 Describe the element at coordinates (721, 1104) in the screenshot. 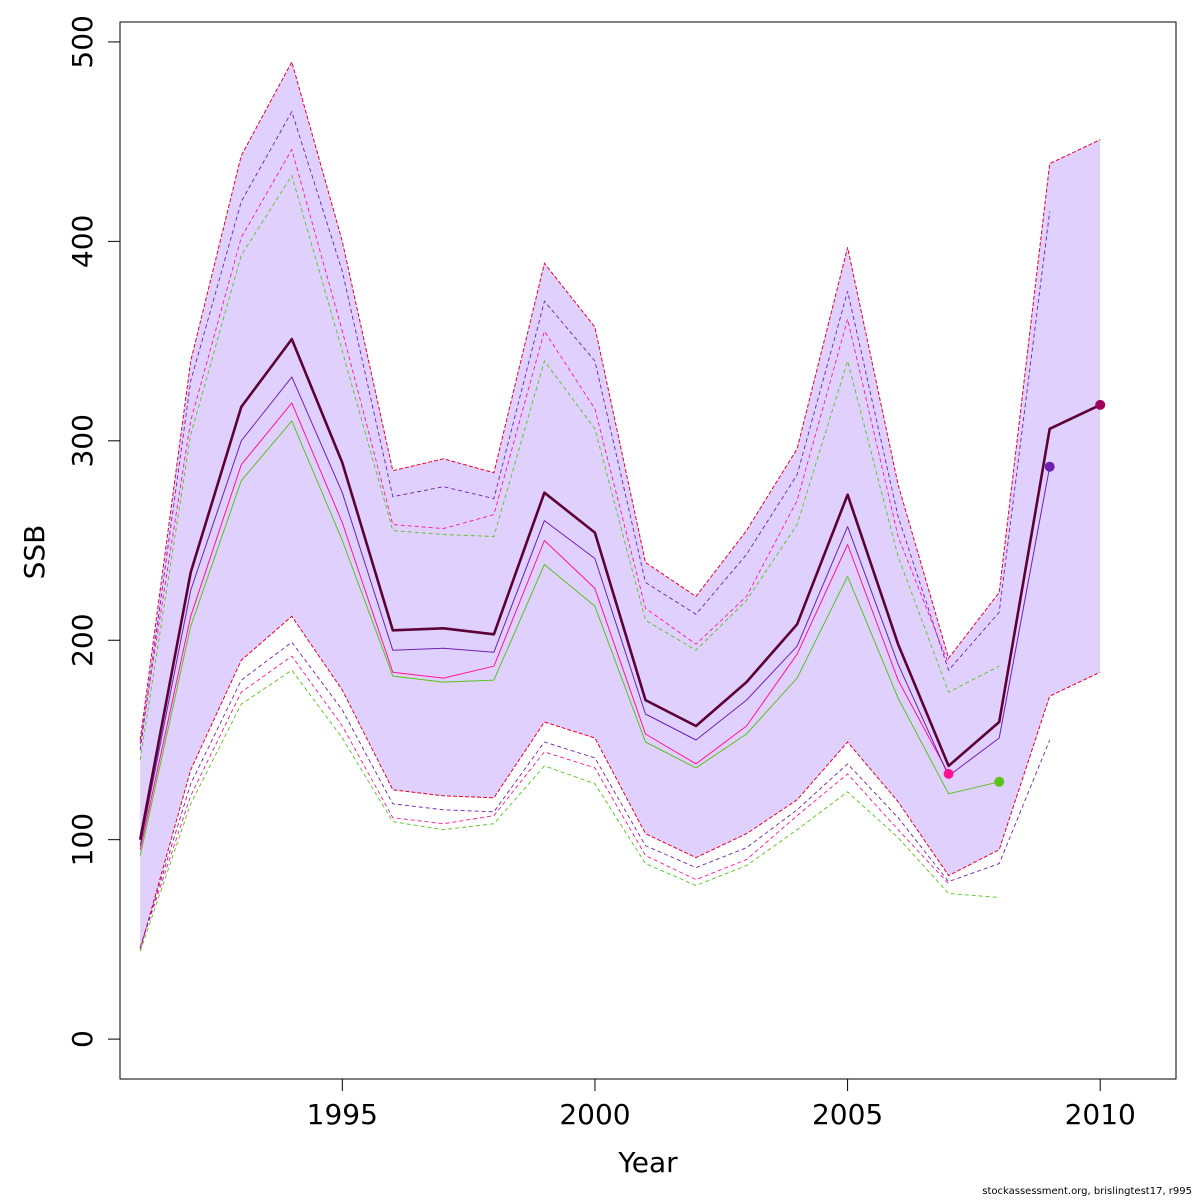

I see `x-axis: 1995 2000 2005 2010` at that location.